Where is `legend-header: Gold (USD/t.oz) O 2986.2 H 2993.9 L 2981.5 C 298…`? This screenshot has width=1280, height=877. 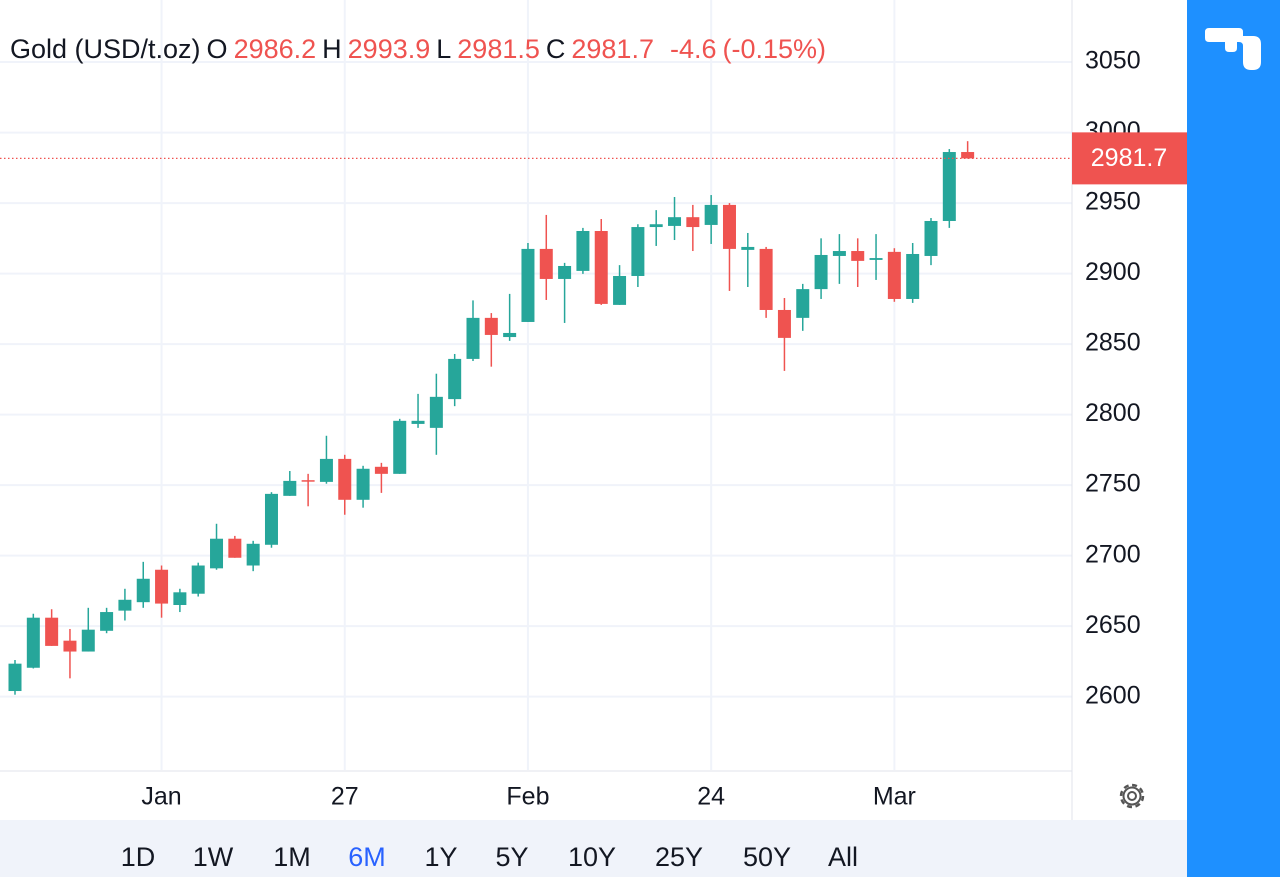 legend-header: Gold (USD/t.oz) O 2986.2 H 2993.9 L 2981.5 C 298… is located at coordinates (421, 49).